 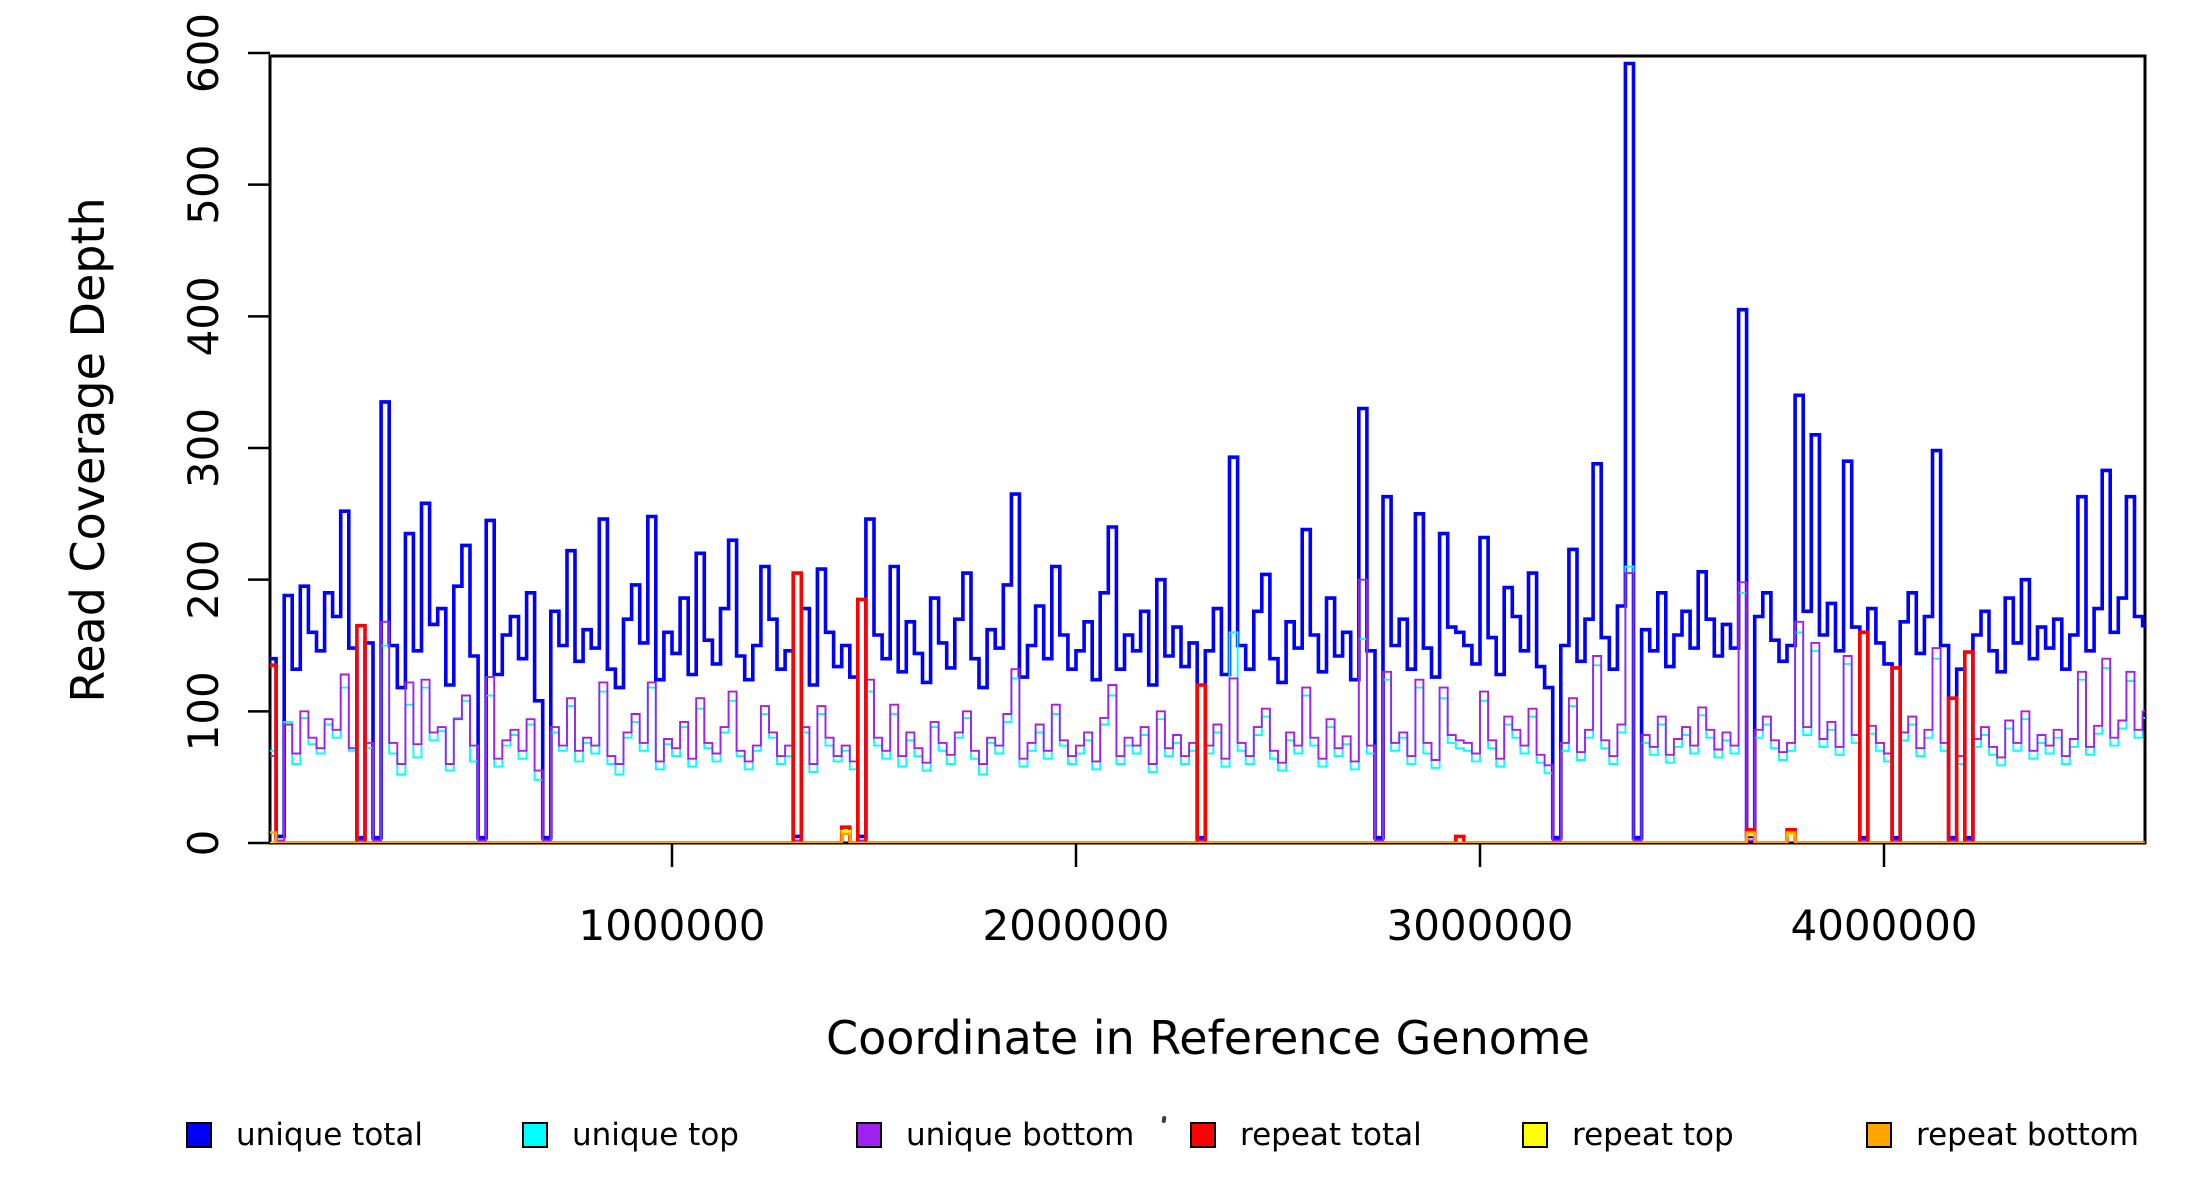 What do you see at coordinates (88, 450) in the screenshot?
I see `y-axis-title: Read Coverage Depth` at bounding box center [88, 450].